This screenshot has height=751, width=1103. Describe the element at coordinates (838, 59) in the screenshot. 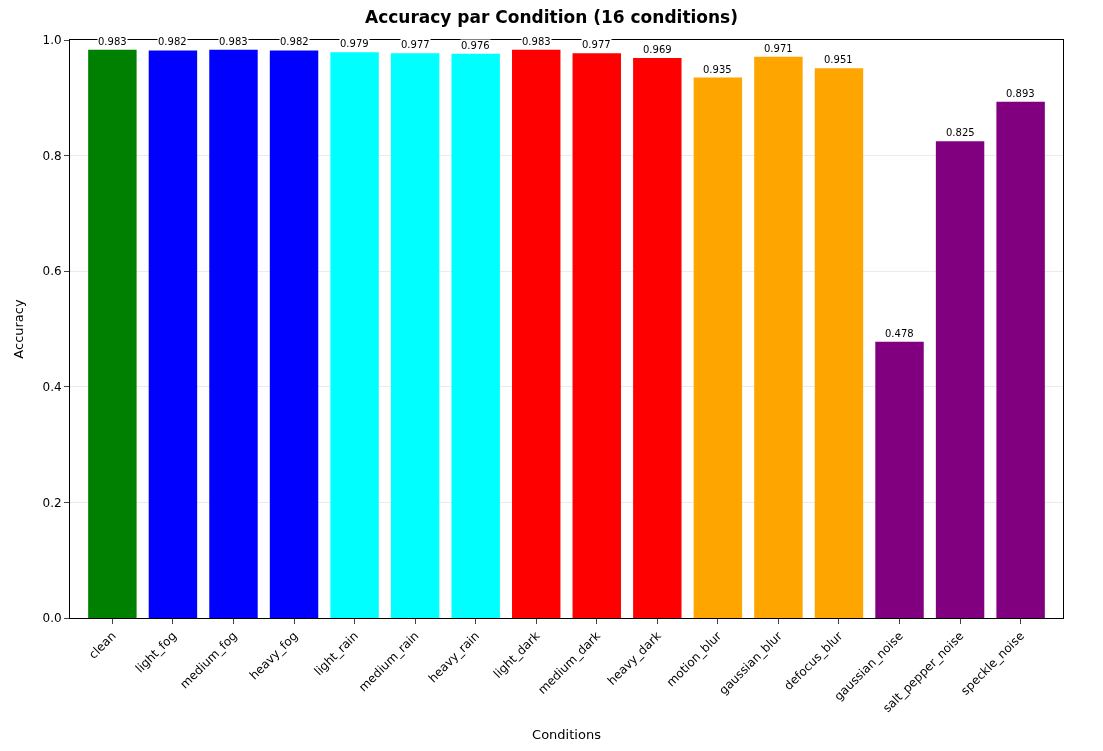

I see `data-label: 0.951` at that location.